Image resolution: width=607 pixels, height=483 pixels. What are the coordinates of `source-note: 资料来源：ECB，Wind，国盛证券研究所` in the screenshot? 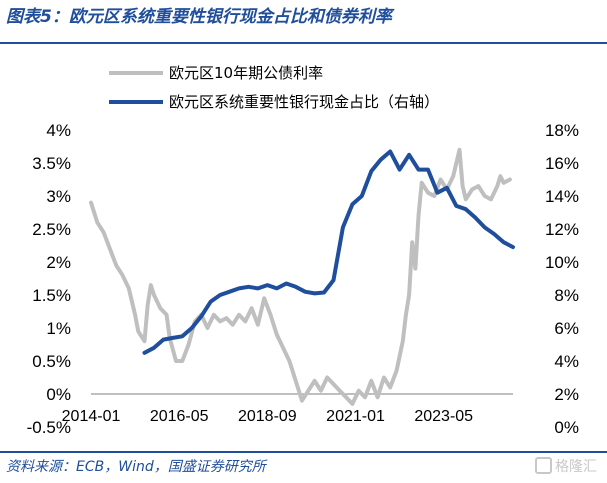 It's located at (136, 467).